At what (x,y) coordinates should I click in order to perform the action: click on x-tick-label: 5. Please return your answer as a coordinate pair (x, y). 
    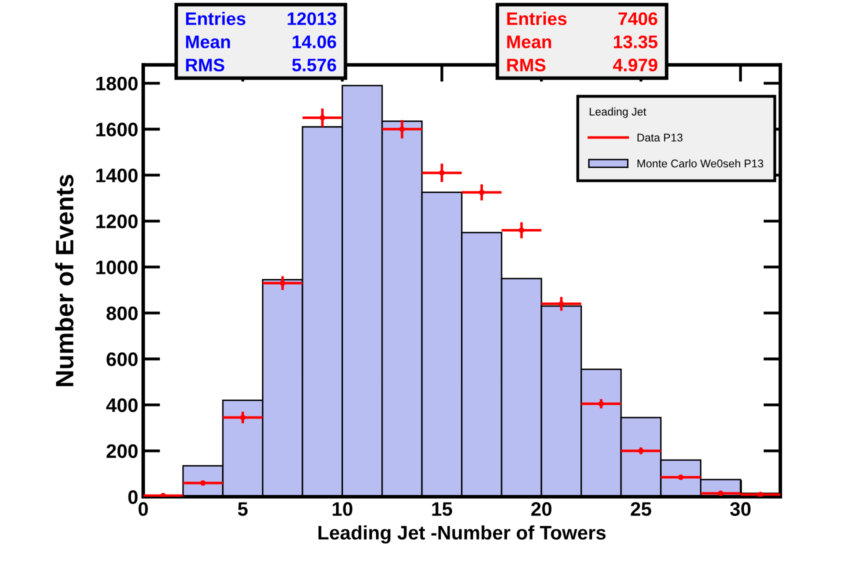
    Looking at the image, I should click on (243, 509).